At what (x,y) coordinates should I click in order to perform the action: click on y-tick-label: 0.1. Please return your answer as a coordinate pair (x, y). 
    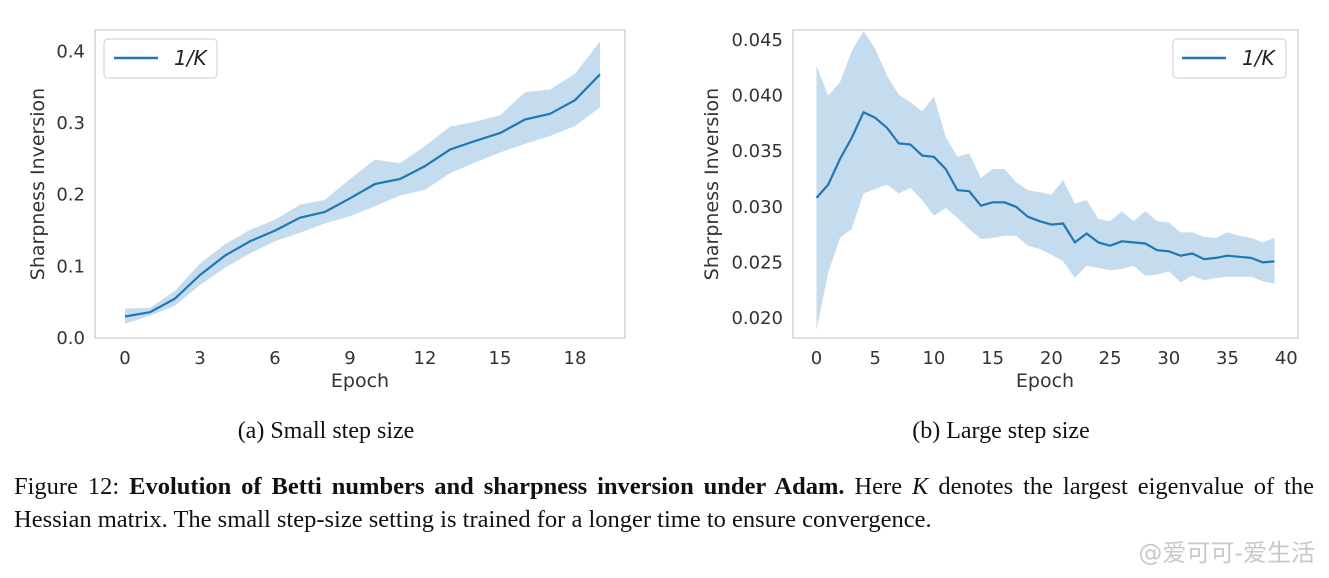
    Looking at the image, I should click on (70, 266).